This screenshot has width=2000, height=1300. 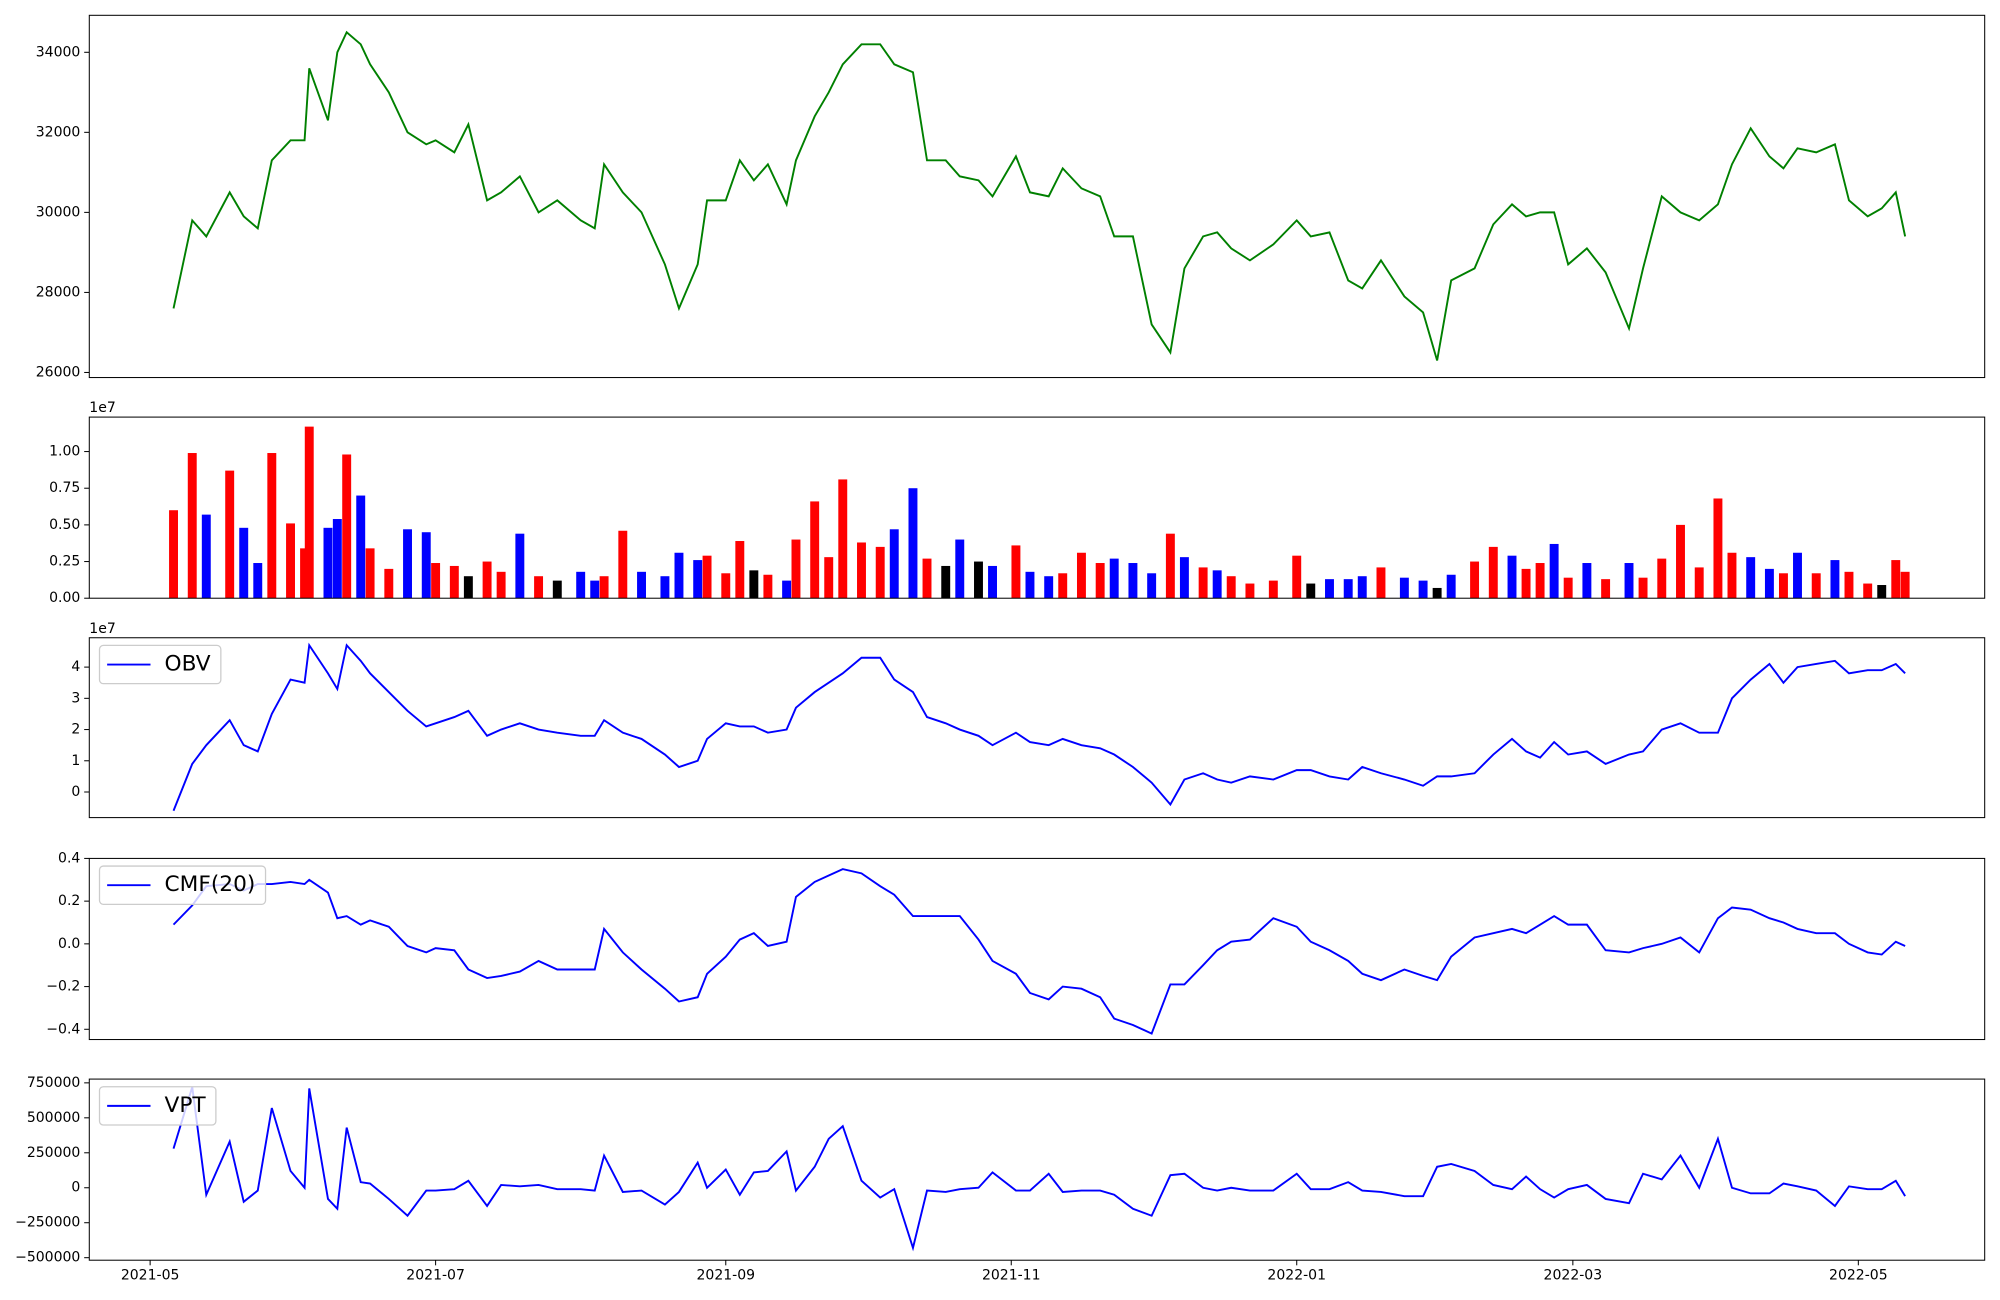 What do you see at coordinates (58, 372) in the screenshot?
I see `y-tick-label: 26000` at bounding box center [58, 372].